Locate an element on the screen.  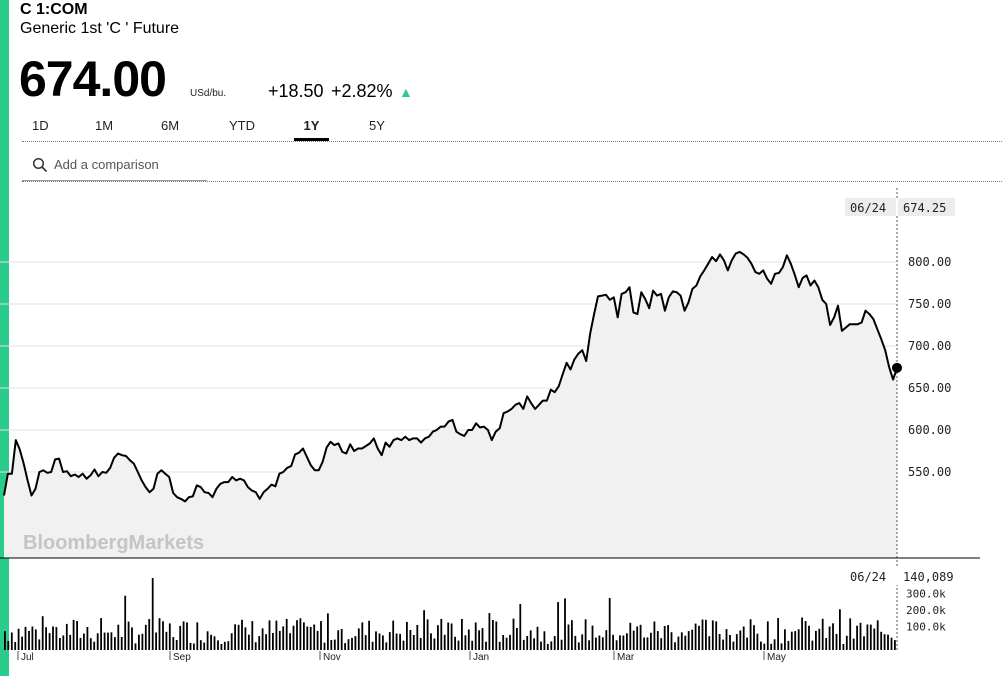
tab-5y: 5Y is located at coordinates (377, 125).